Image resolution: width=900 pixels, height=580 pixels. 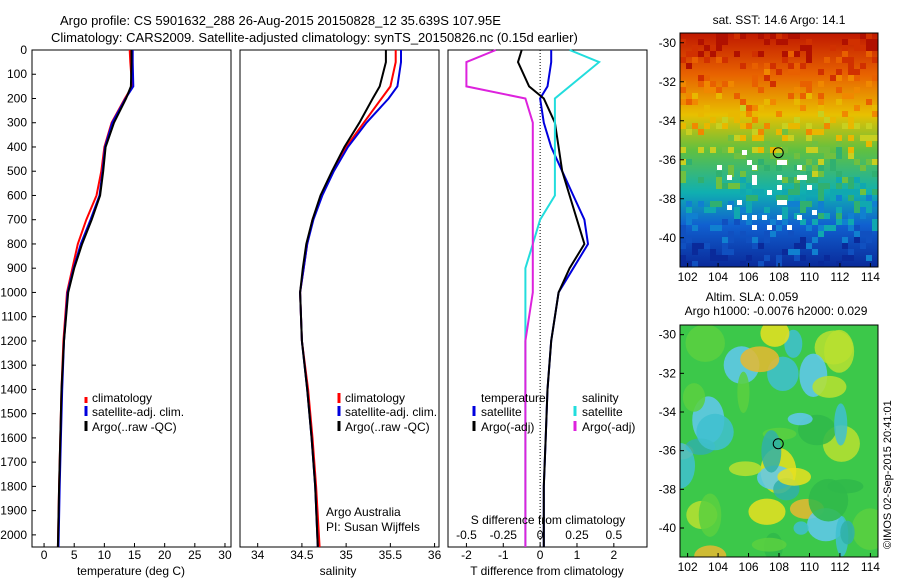 What do you see at coordinates (563, 298) in the screenshot?
I see `profile-line-salinity-satellite` at bounding box center [563, 298].